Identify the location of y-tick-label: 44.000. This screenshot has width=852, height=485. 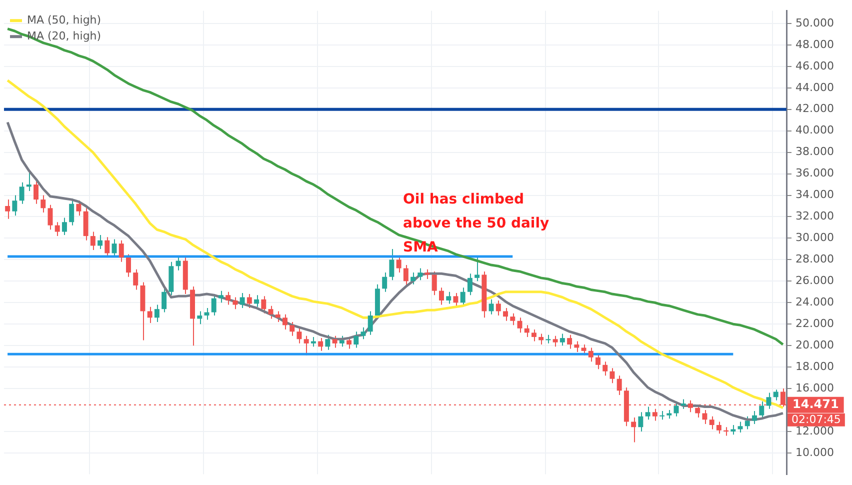
(815, 87).